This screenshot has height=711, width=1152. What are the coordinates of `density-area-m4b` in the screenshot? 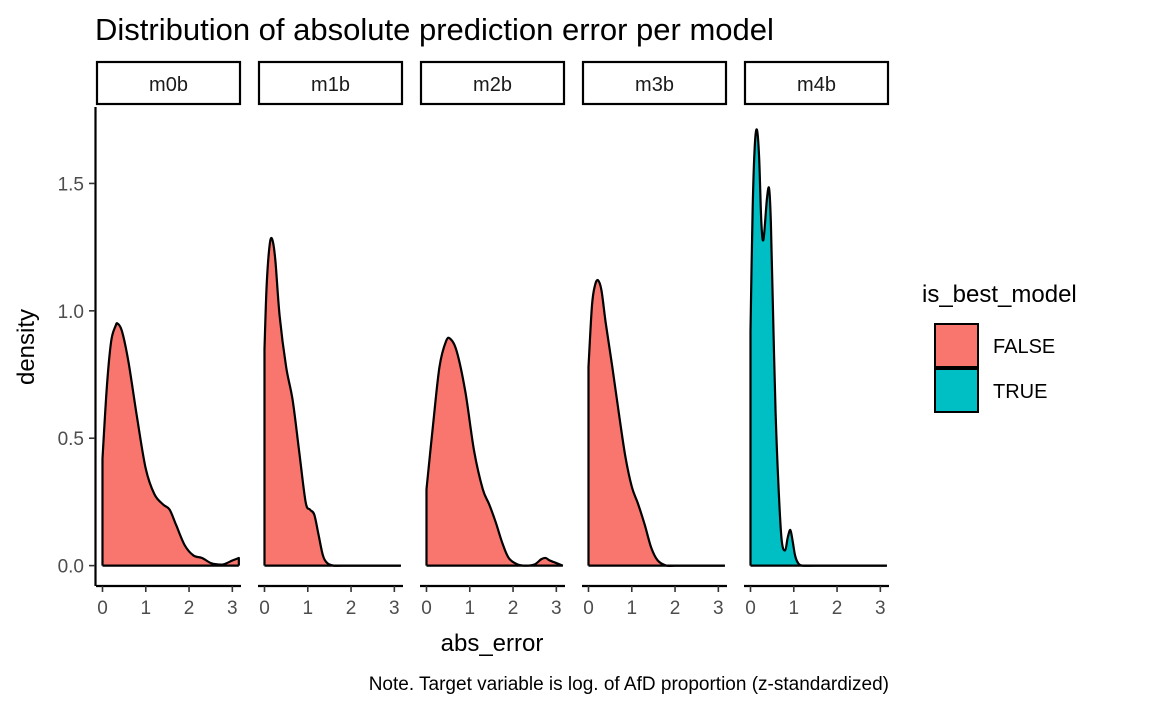 It's located at (818, 347).